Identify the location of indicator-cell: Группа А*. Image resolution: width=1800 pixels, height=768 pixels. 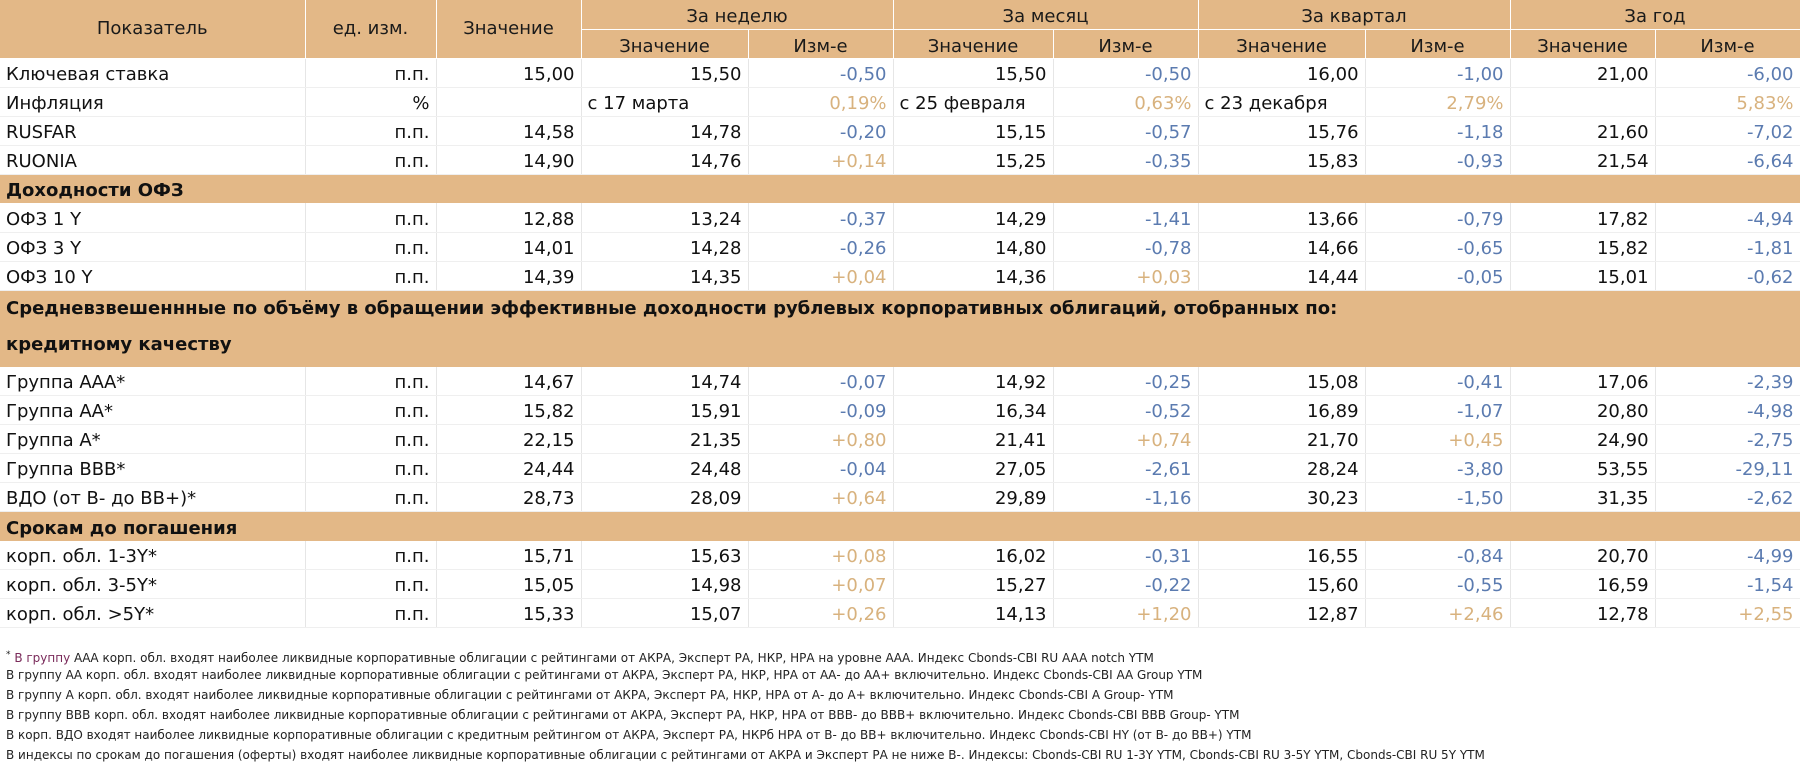
(153, 439).